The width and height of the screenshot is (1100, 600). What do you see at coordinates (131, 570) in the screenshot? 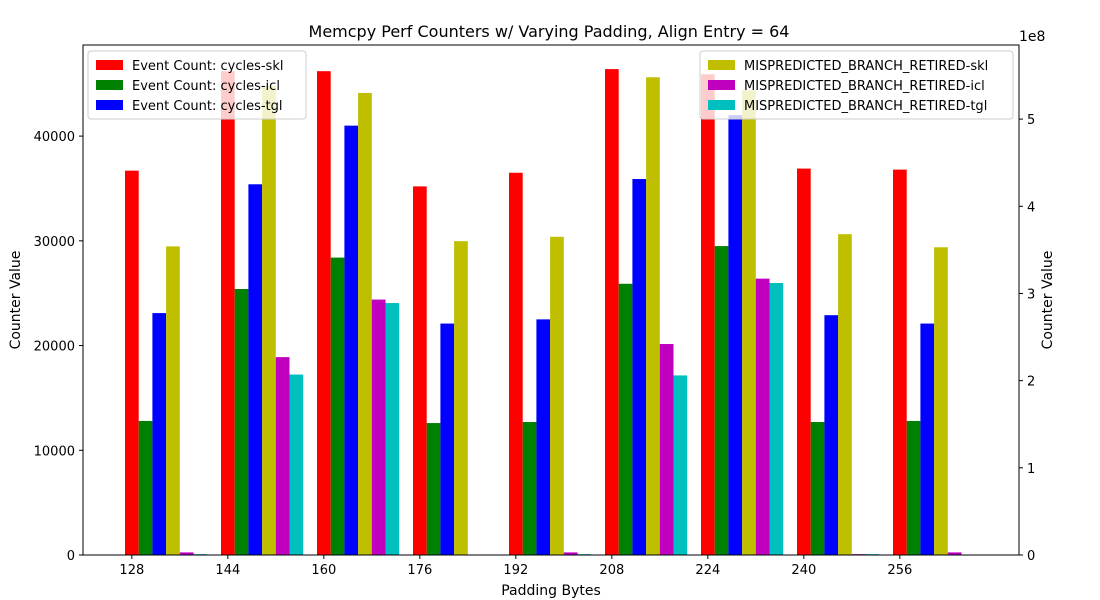
I see `x-tick-label: 128` at bounding box center [131, 570].